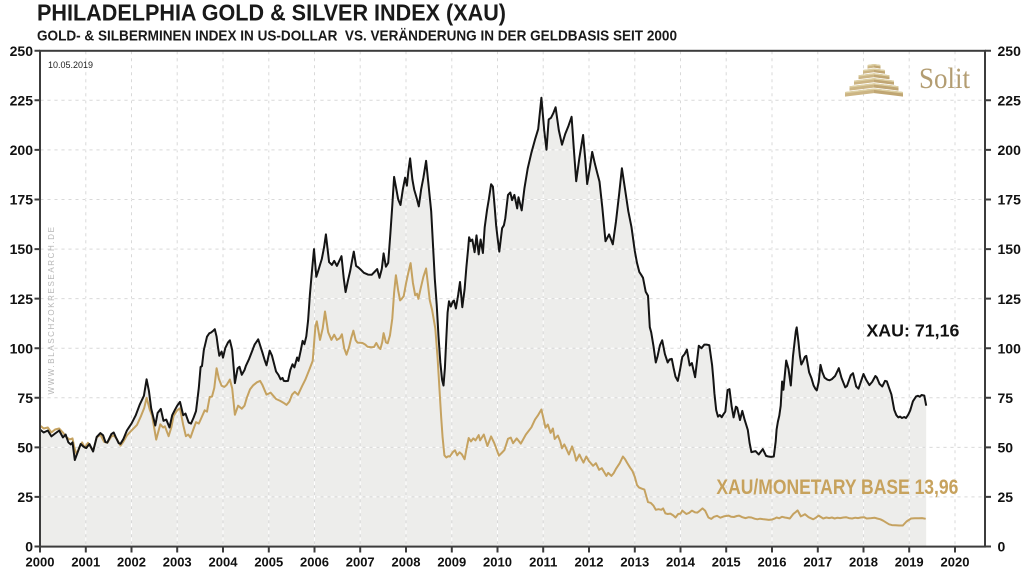  What do you see at coordinates (224, 562) in the screenshot?
I see `svg-text: 2004` at bounding box center [224, 562].